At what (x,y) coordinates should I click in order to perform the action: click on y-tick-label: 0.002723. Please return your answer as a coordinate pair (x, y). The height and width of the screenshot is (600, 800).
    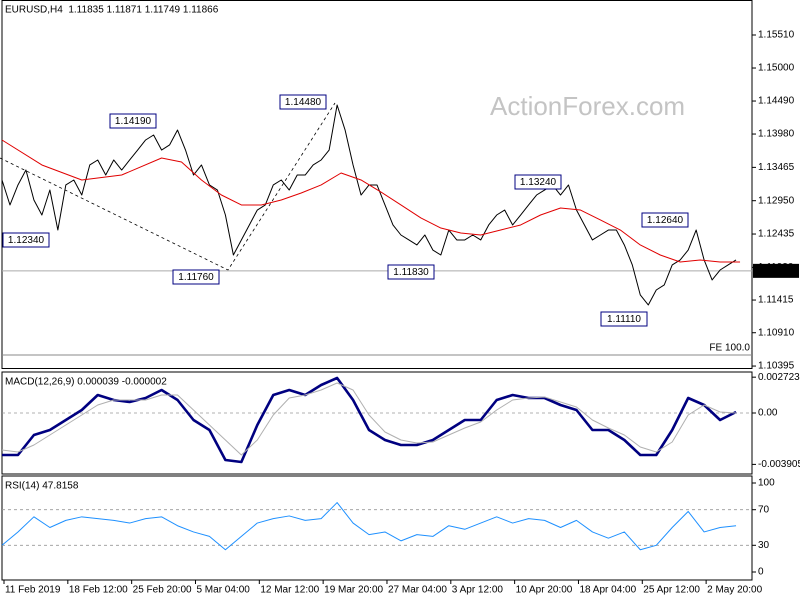
    Looking at the image, I should click on (779, 377).